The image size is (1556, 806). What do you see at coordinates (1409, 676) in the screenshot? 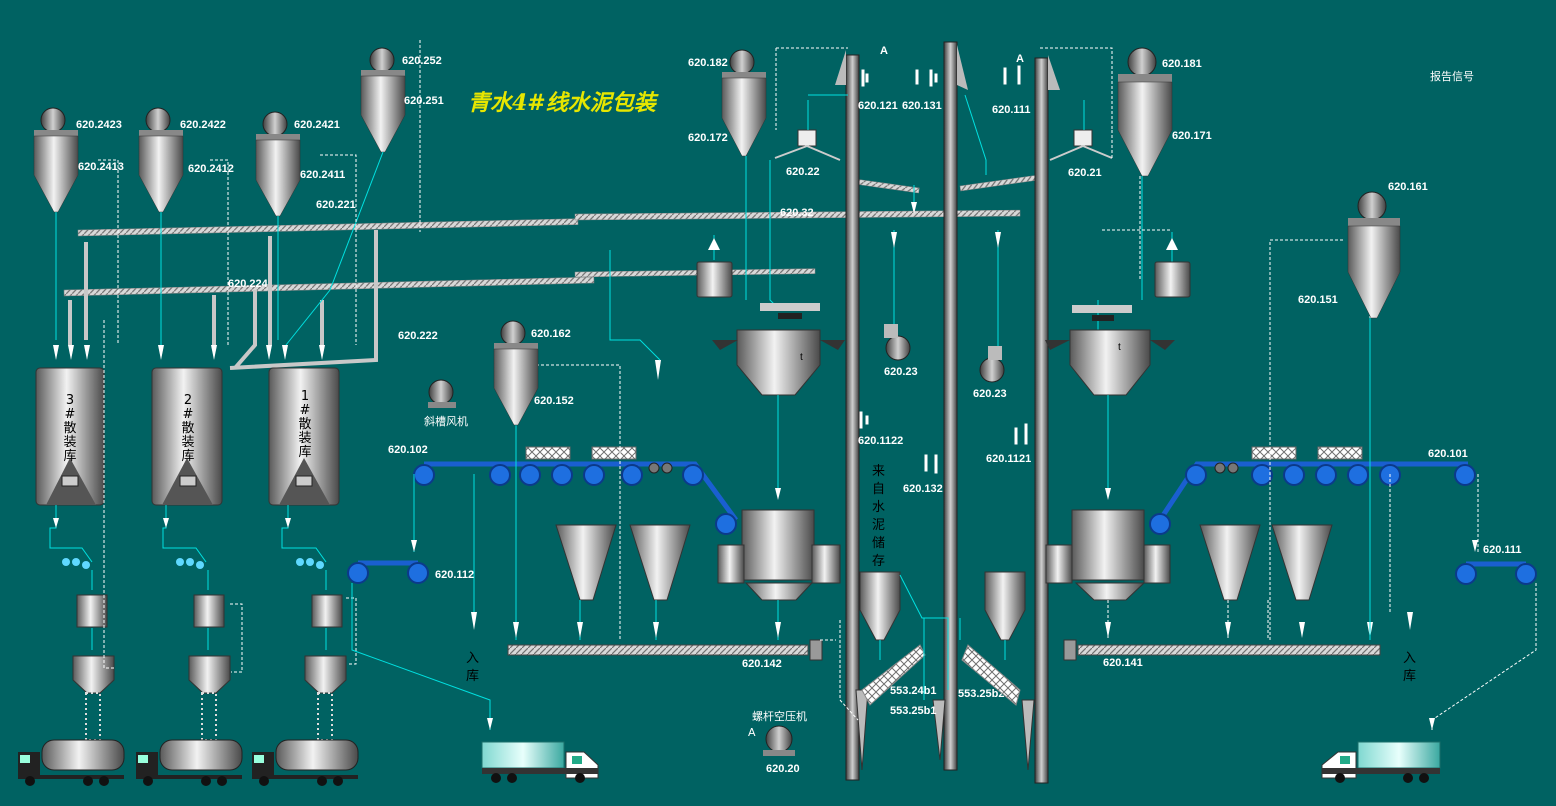
I see `inbound-label-char: 库` at bounding box center [1409, 676].